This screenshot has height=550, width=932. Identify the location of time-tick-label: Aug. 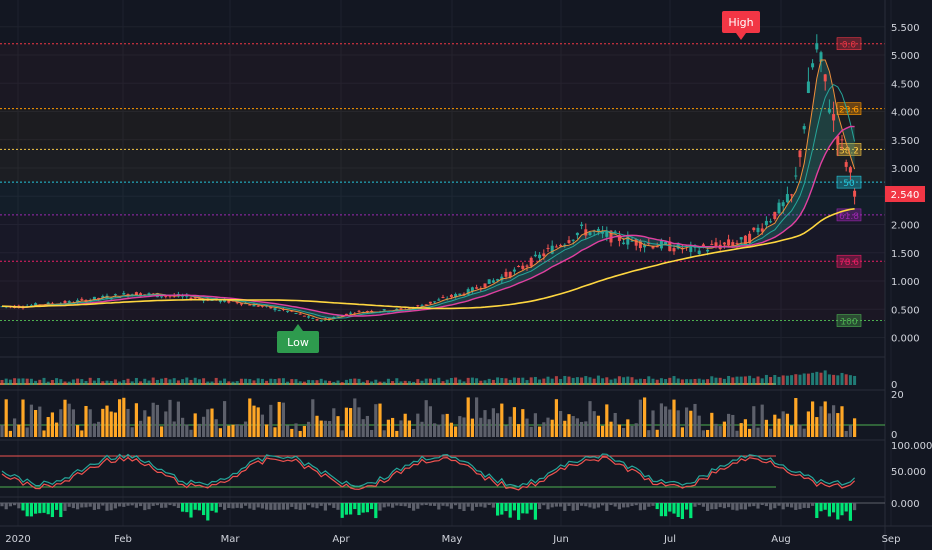
(781, 539).